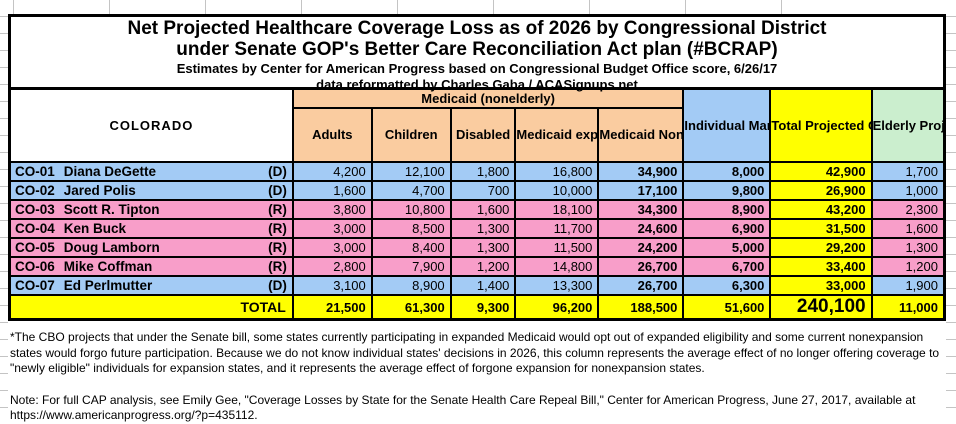 This screenshot has height=424, width=956. Describe the element at coordinates (35, 190) in the screenshot. I see `district-label: CO-02` at that location.